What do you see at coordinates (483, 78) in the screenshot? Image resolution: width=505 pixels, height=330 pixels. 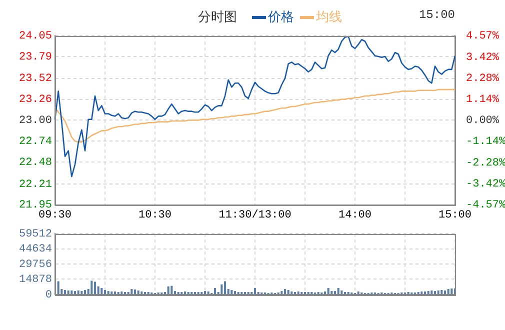 I see `y2-tick-label: 2.28%` at bounding box center [483, 78].